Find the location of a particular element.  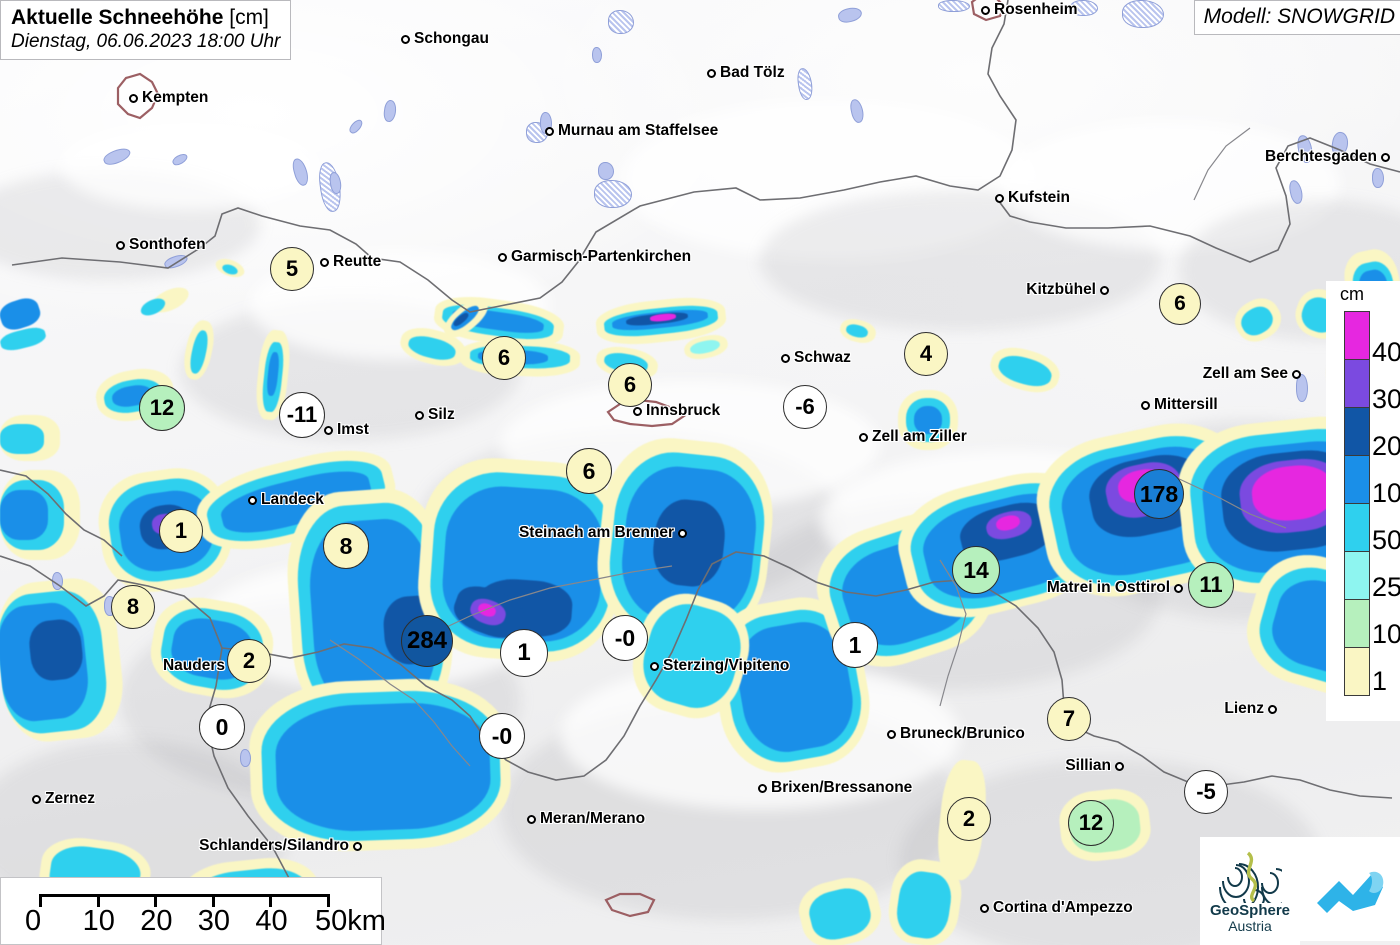

city-marker: Zell am Ziller is located at coordinates (913, 437).